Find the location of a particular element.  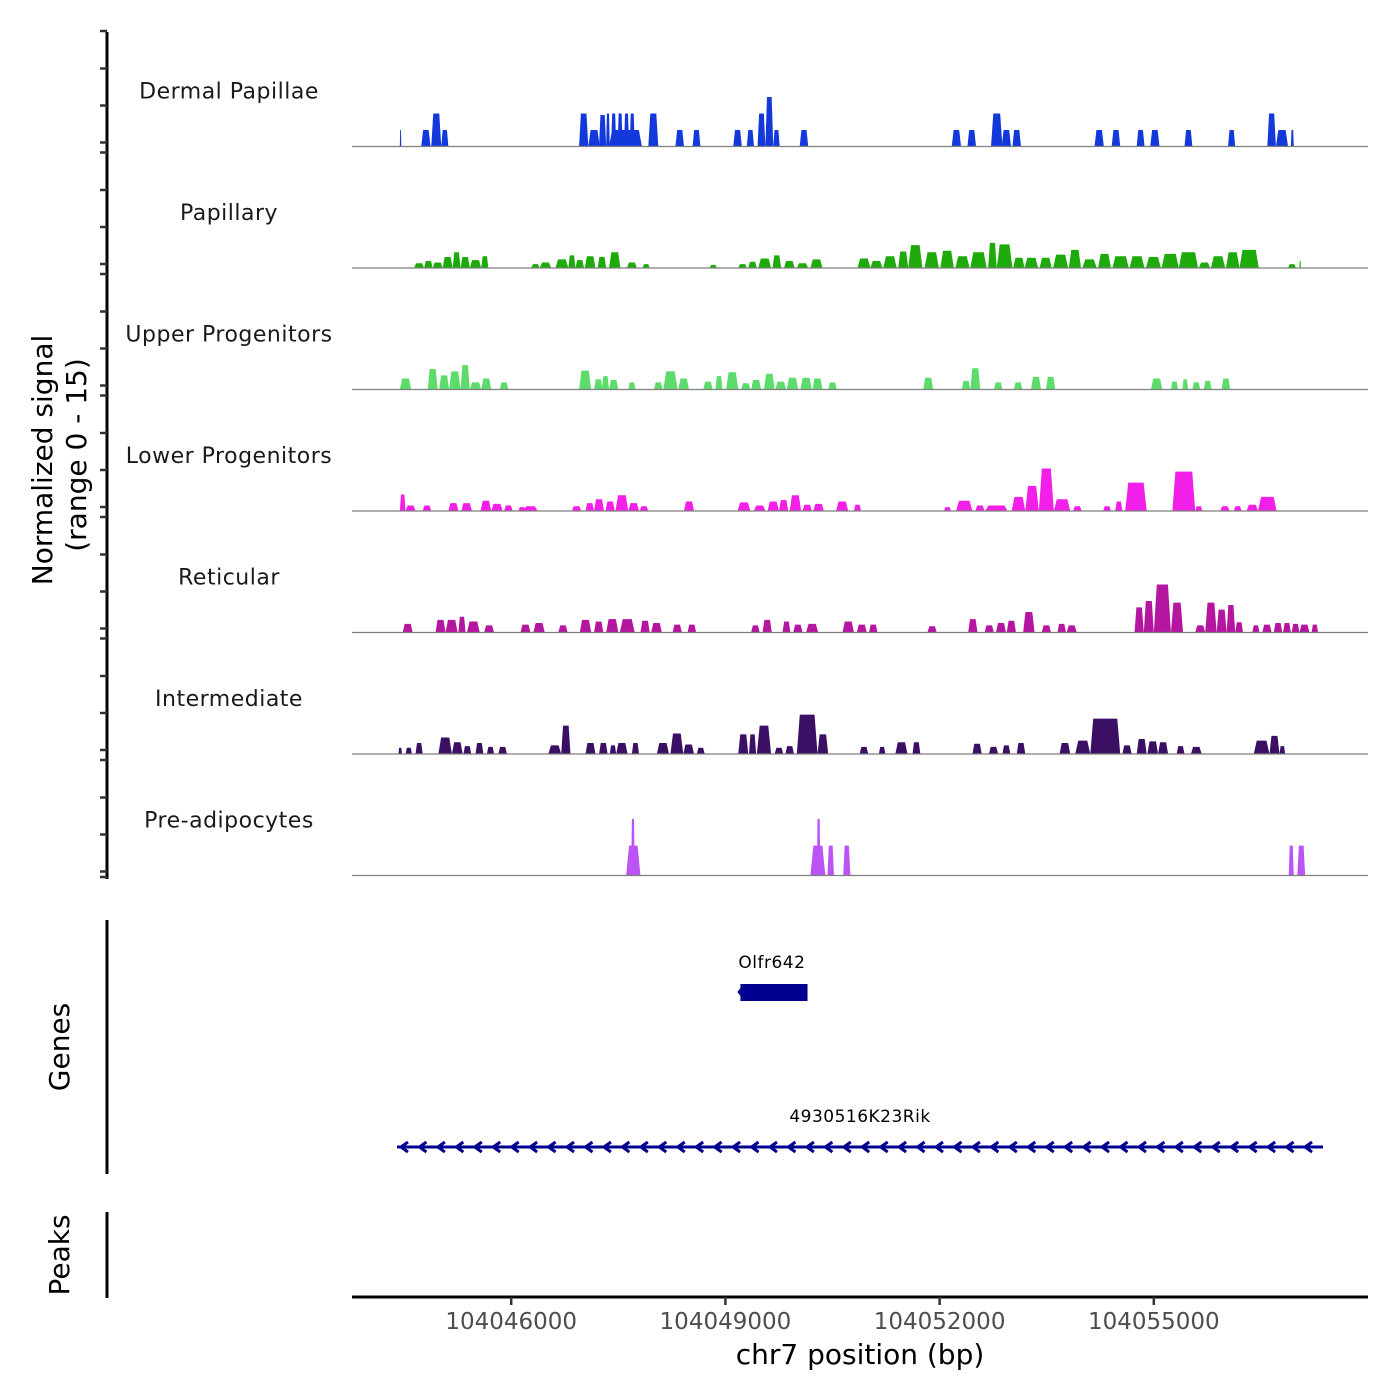

gene-olfr642: Olfr642 is located at coordinates (772, 977).